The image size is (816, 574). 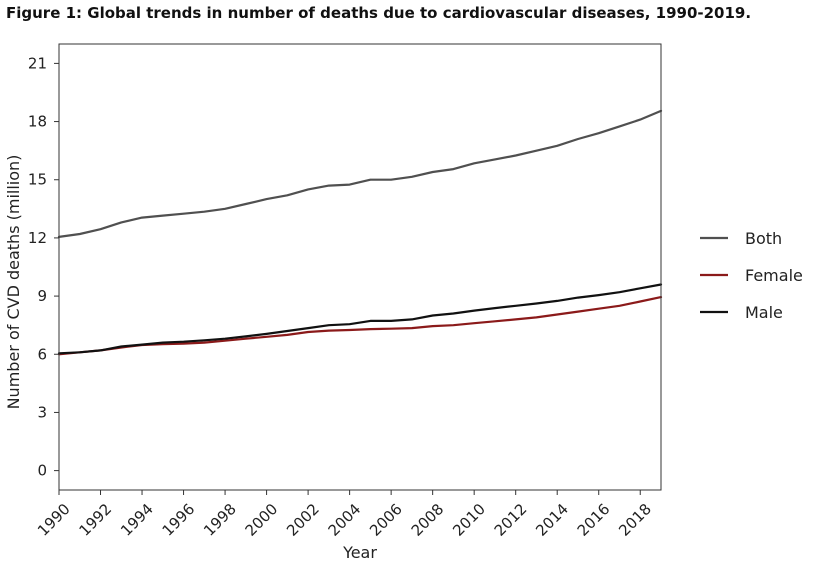 What do you see at coordinates (345, 520) in the screenshot?
I see `x-tick-label: 2004` at bounding box center [345, 520].